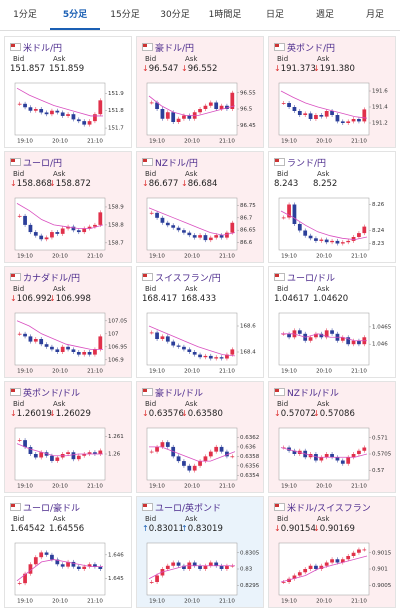  Describe the element at coordinates (60, 224) in the screenshot. I see `plot-area` at that location.